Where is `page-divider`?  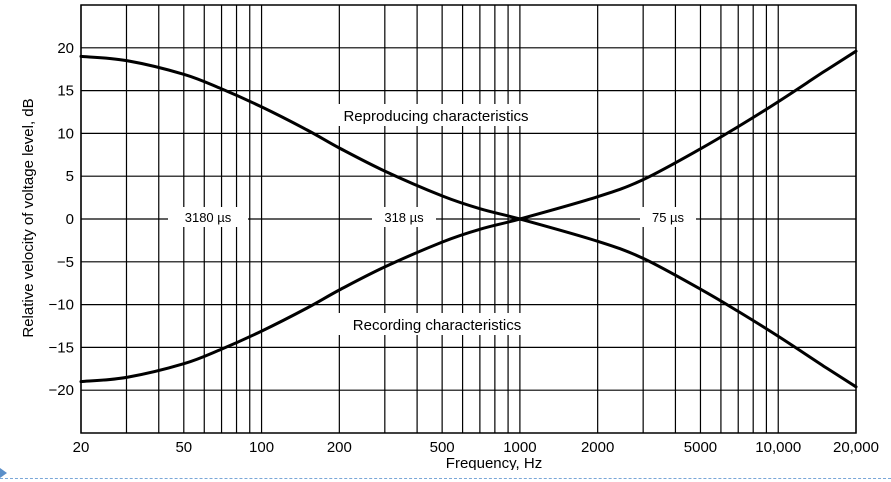 page-divider is located at coordinates (445, 478).